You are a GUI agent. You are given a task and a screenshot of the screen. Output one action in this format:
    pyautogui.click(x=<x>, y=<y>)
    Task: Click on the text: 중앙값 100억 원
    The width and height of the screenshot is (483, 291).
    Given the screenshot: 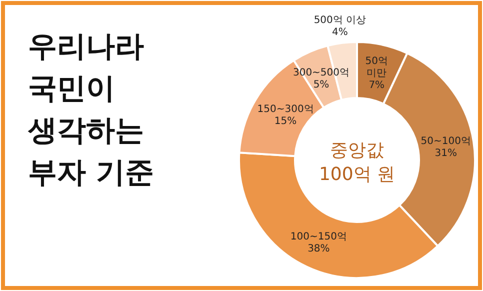 What is the action you would take?
    pyautogui.click(x=357, y=162)
    